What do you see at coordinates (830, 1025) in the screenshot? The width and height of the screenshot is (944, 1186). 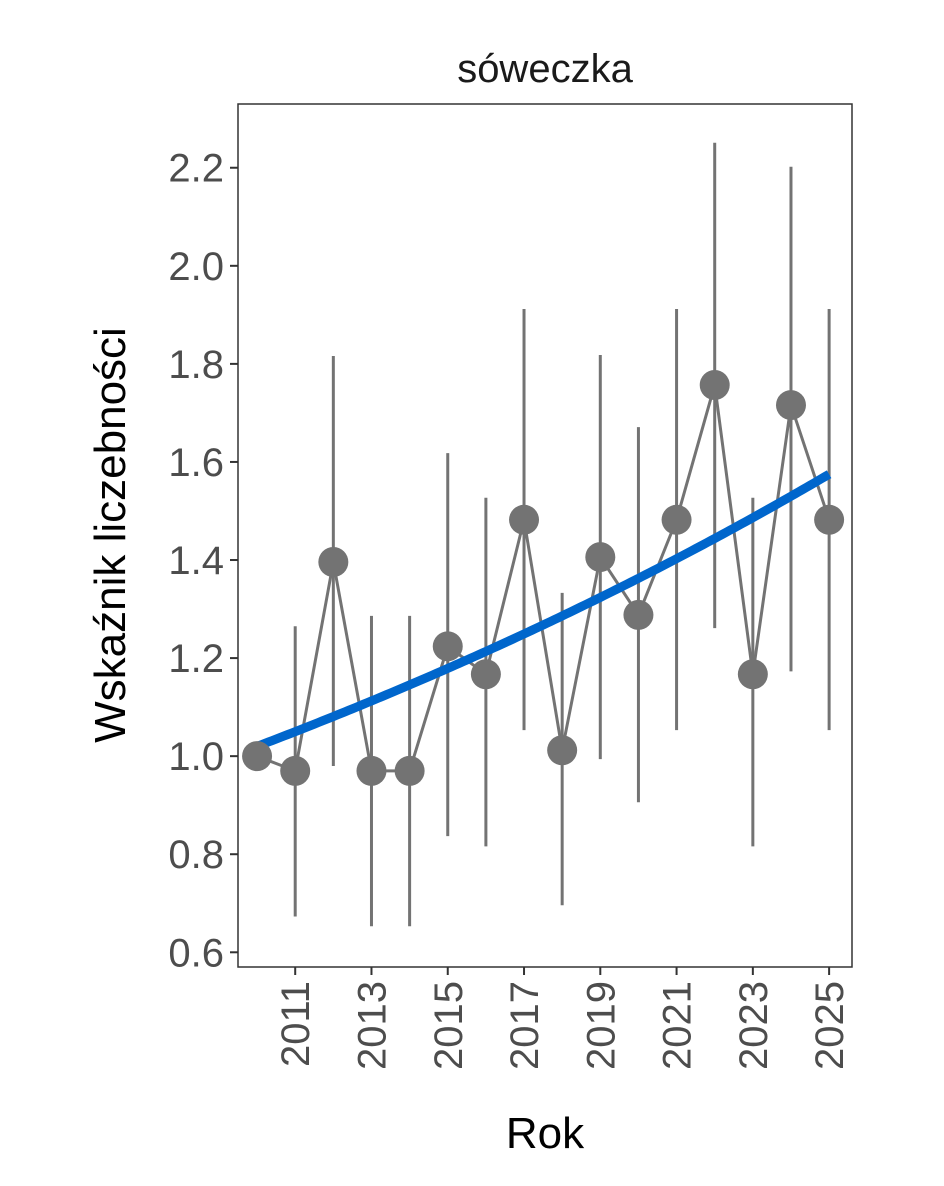 I see `x-tick-label: 2025` at bounding box center [830, 1025].